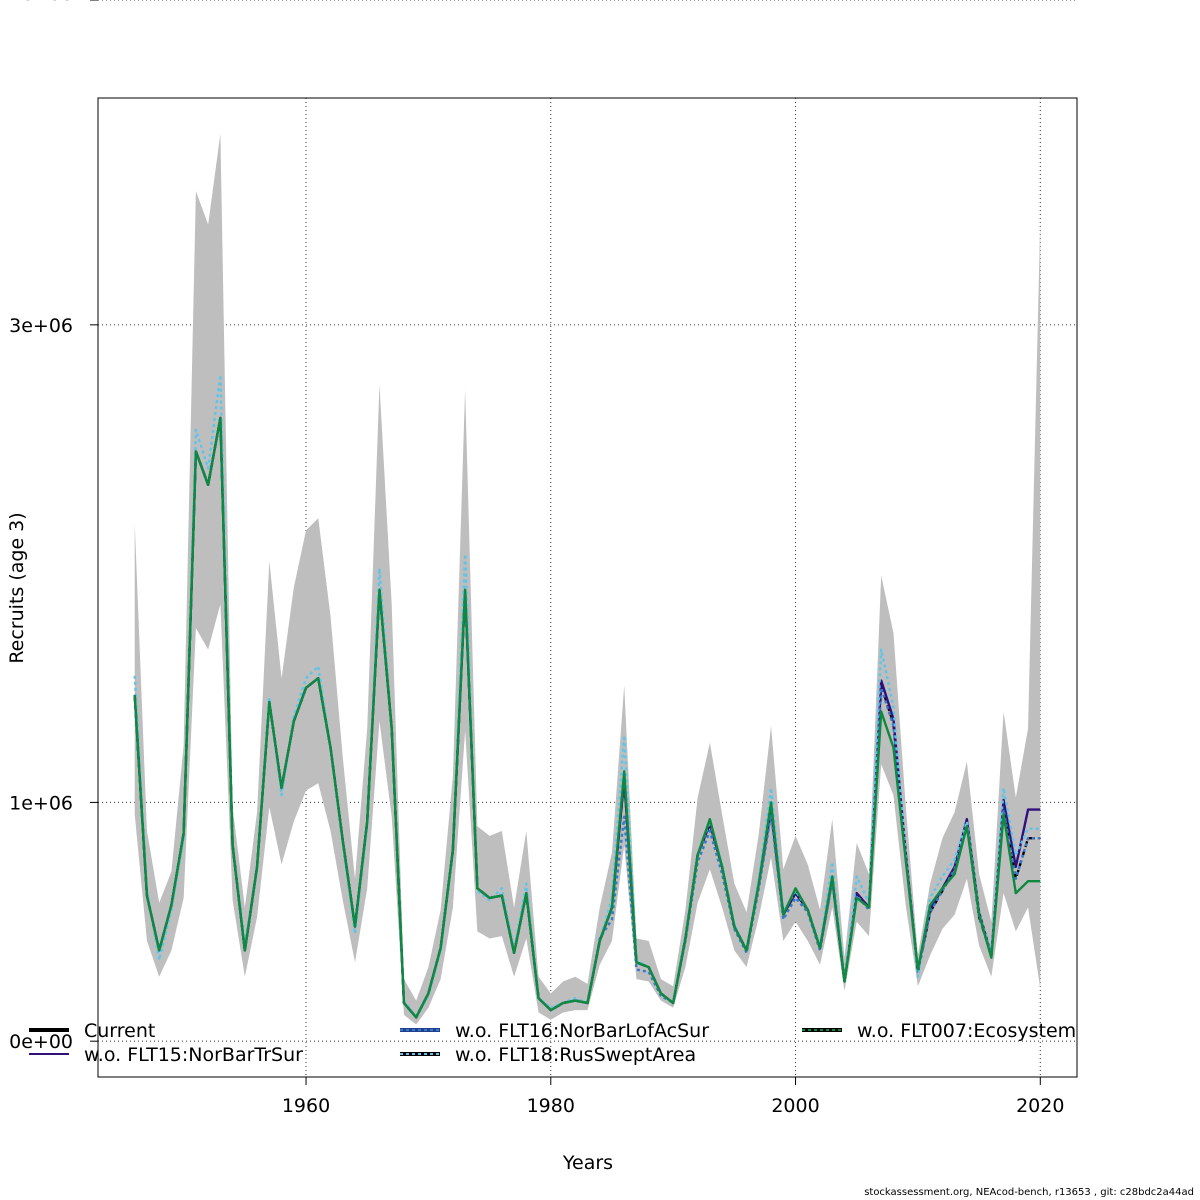 The height and width of the screenshot is (1200, 1200). Describe the element at coordinates (17, 587) in the screenshot. I see `y-axis-title: Recruits (age 3)` at that location.